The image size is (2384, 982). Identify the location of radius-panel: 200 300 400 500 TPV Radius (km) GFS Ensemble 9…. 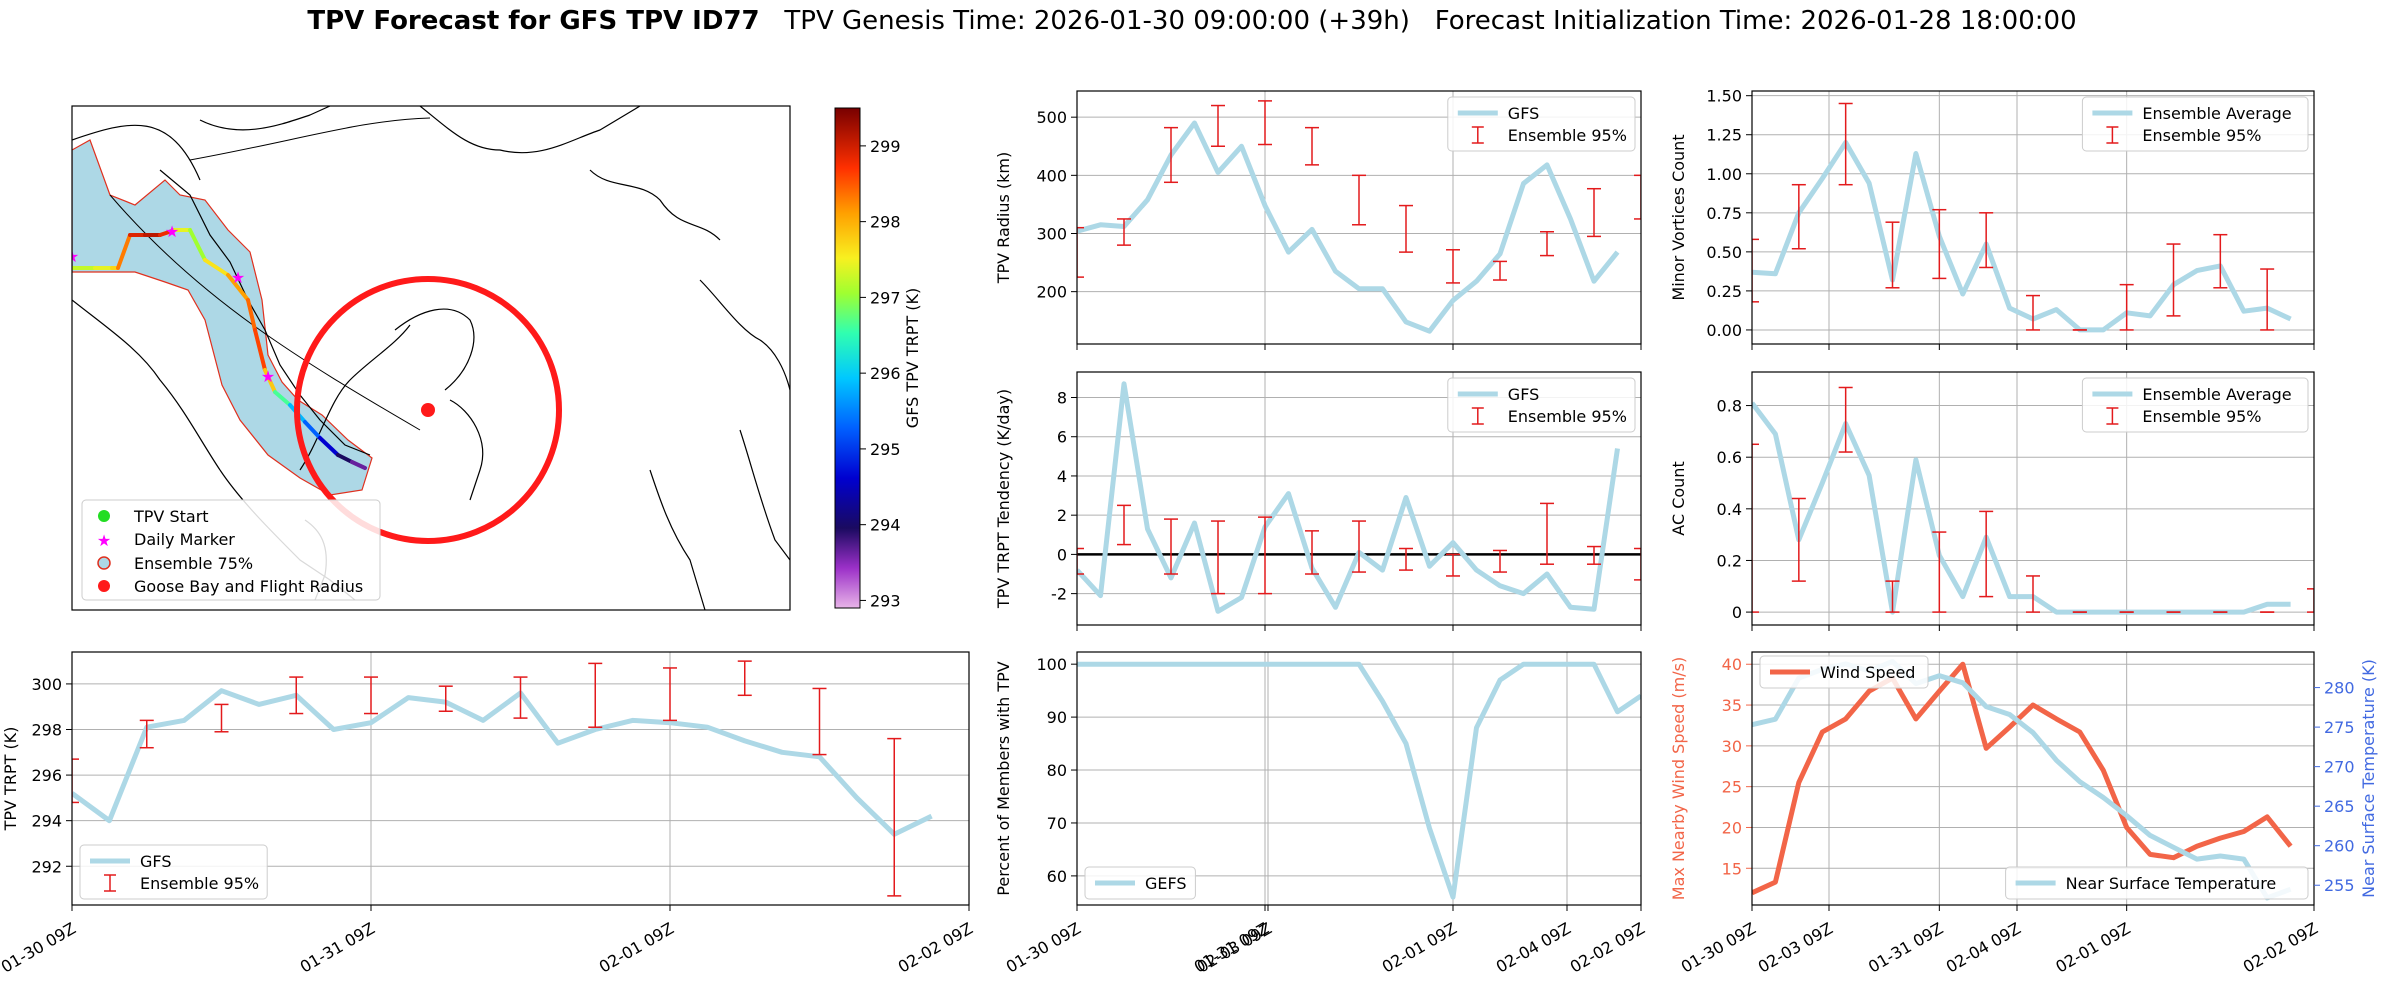
(1506, 220).